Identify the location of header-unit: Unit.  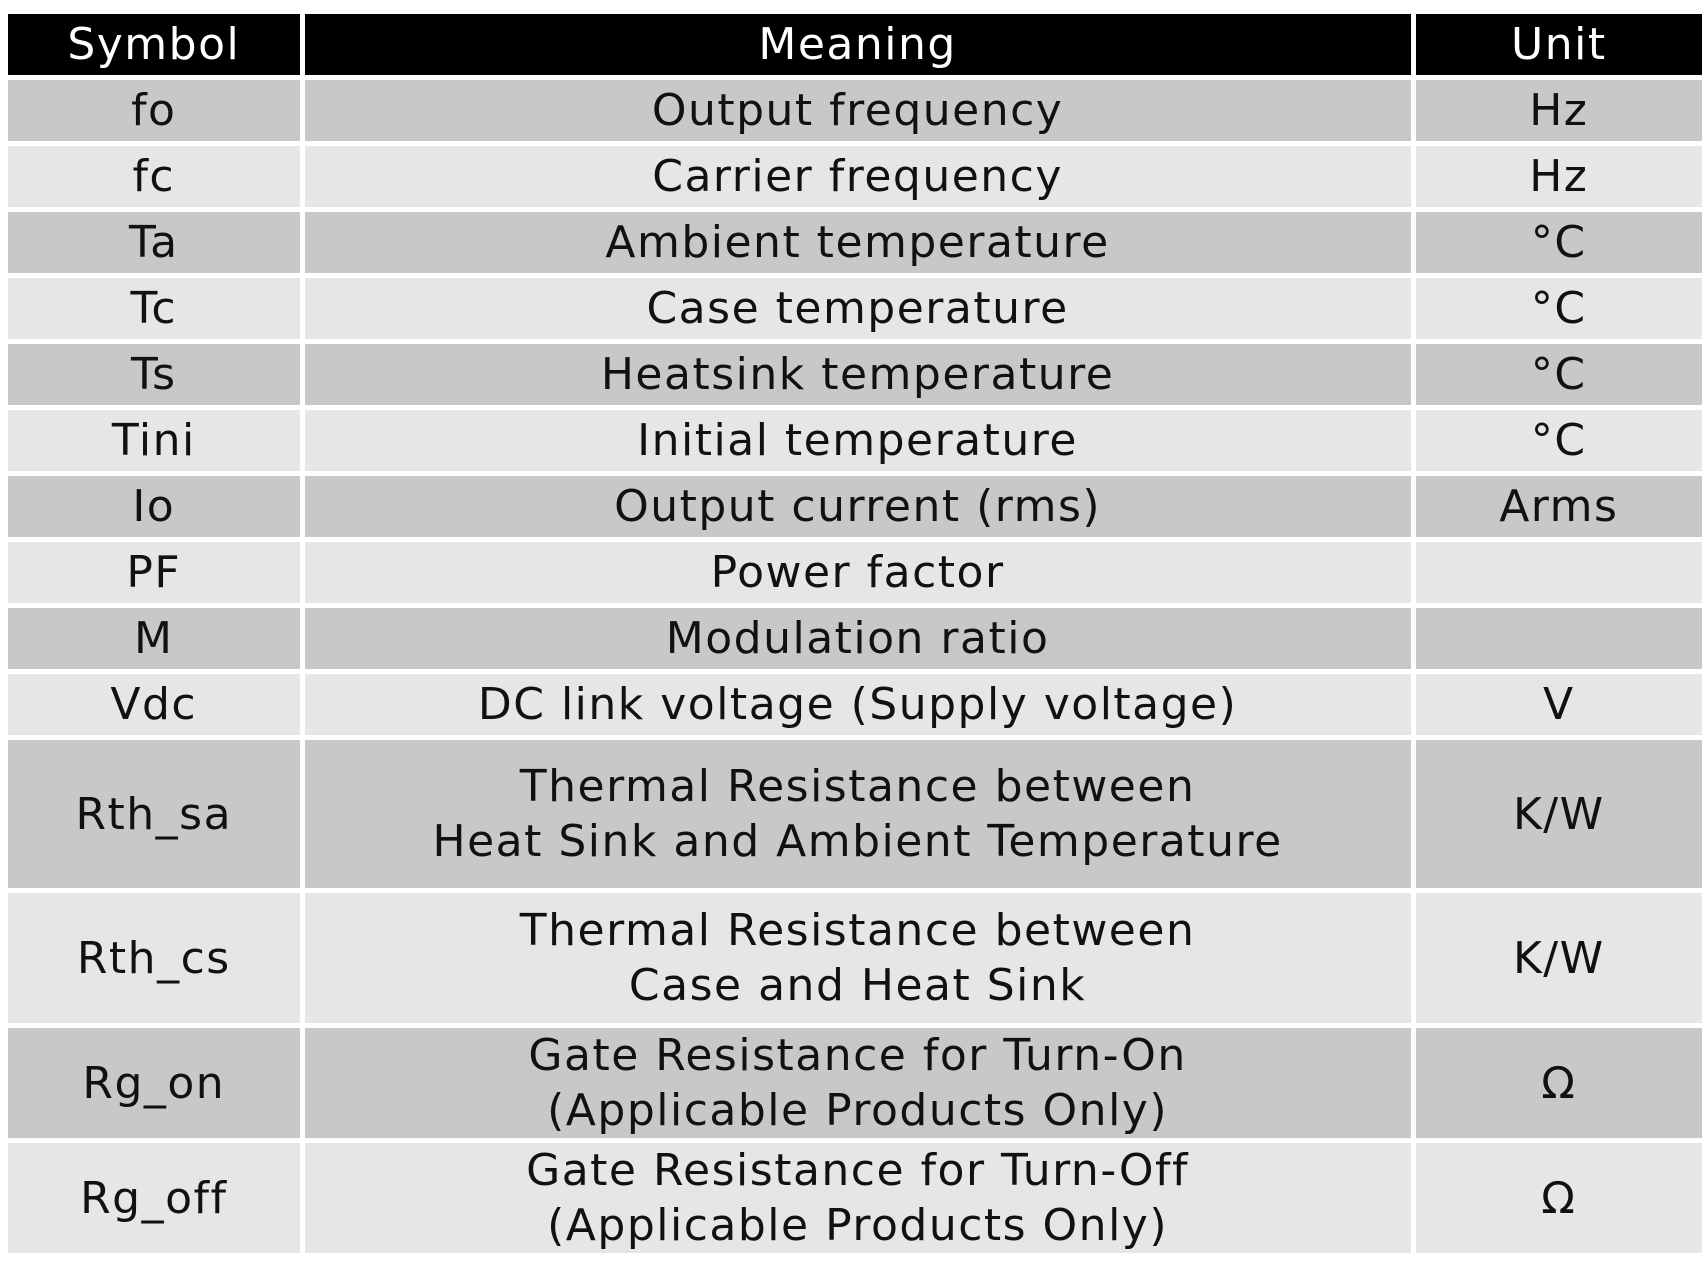
(1558, 44).